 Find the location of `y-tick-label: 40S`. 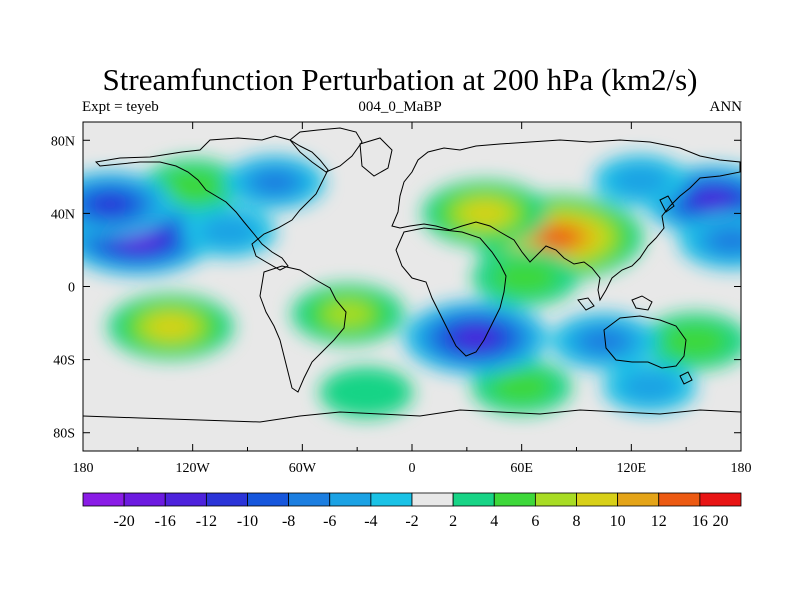

y-tick-label: 40S is located at coordinates (64, 361).